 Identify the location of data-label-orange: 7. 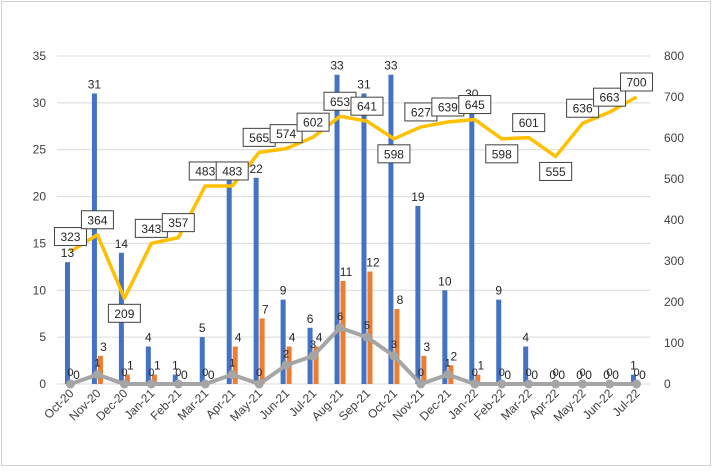
(265, 309).